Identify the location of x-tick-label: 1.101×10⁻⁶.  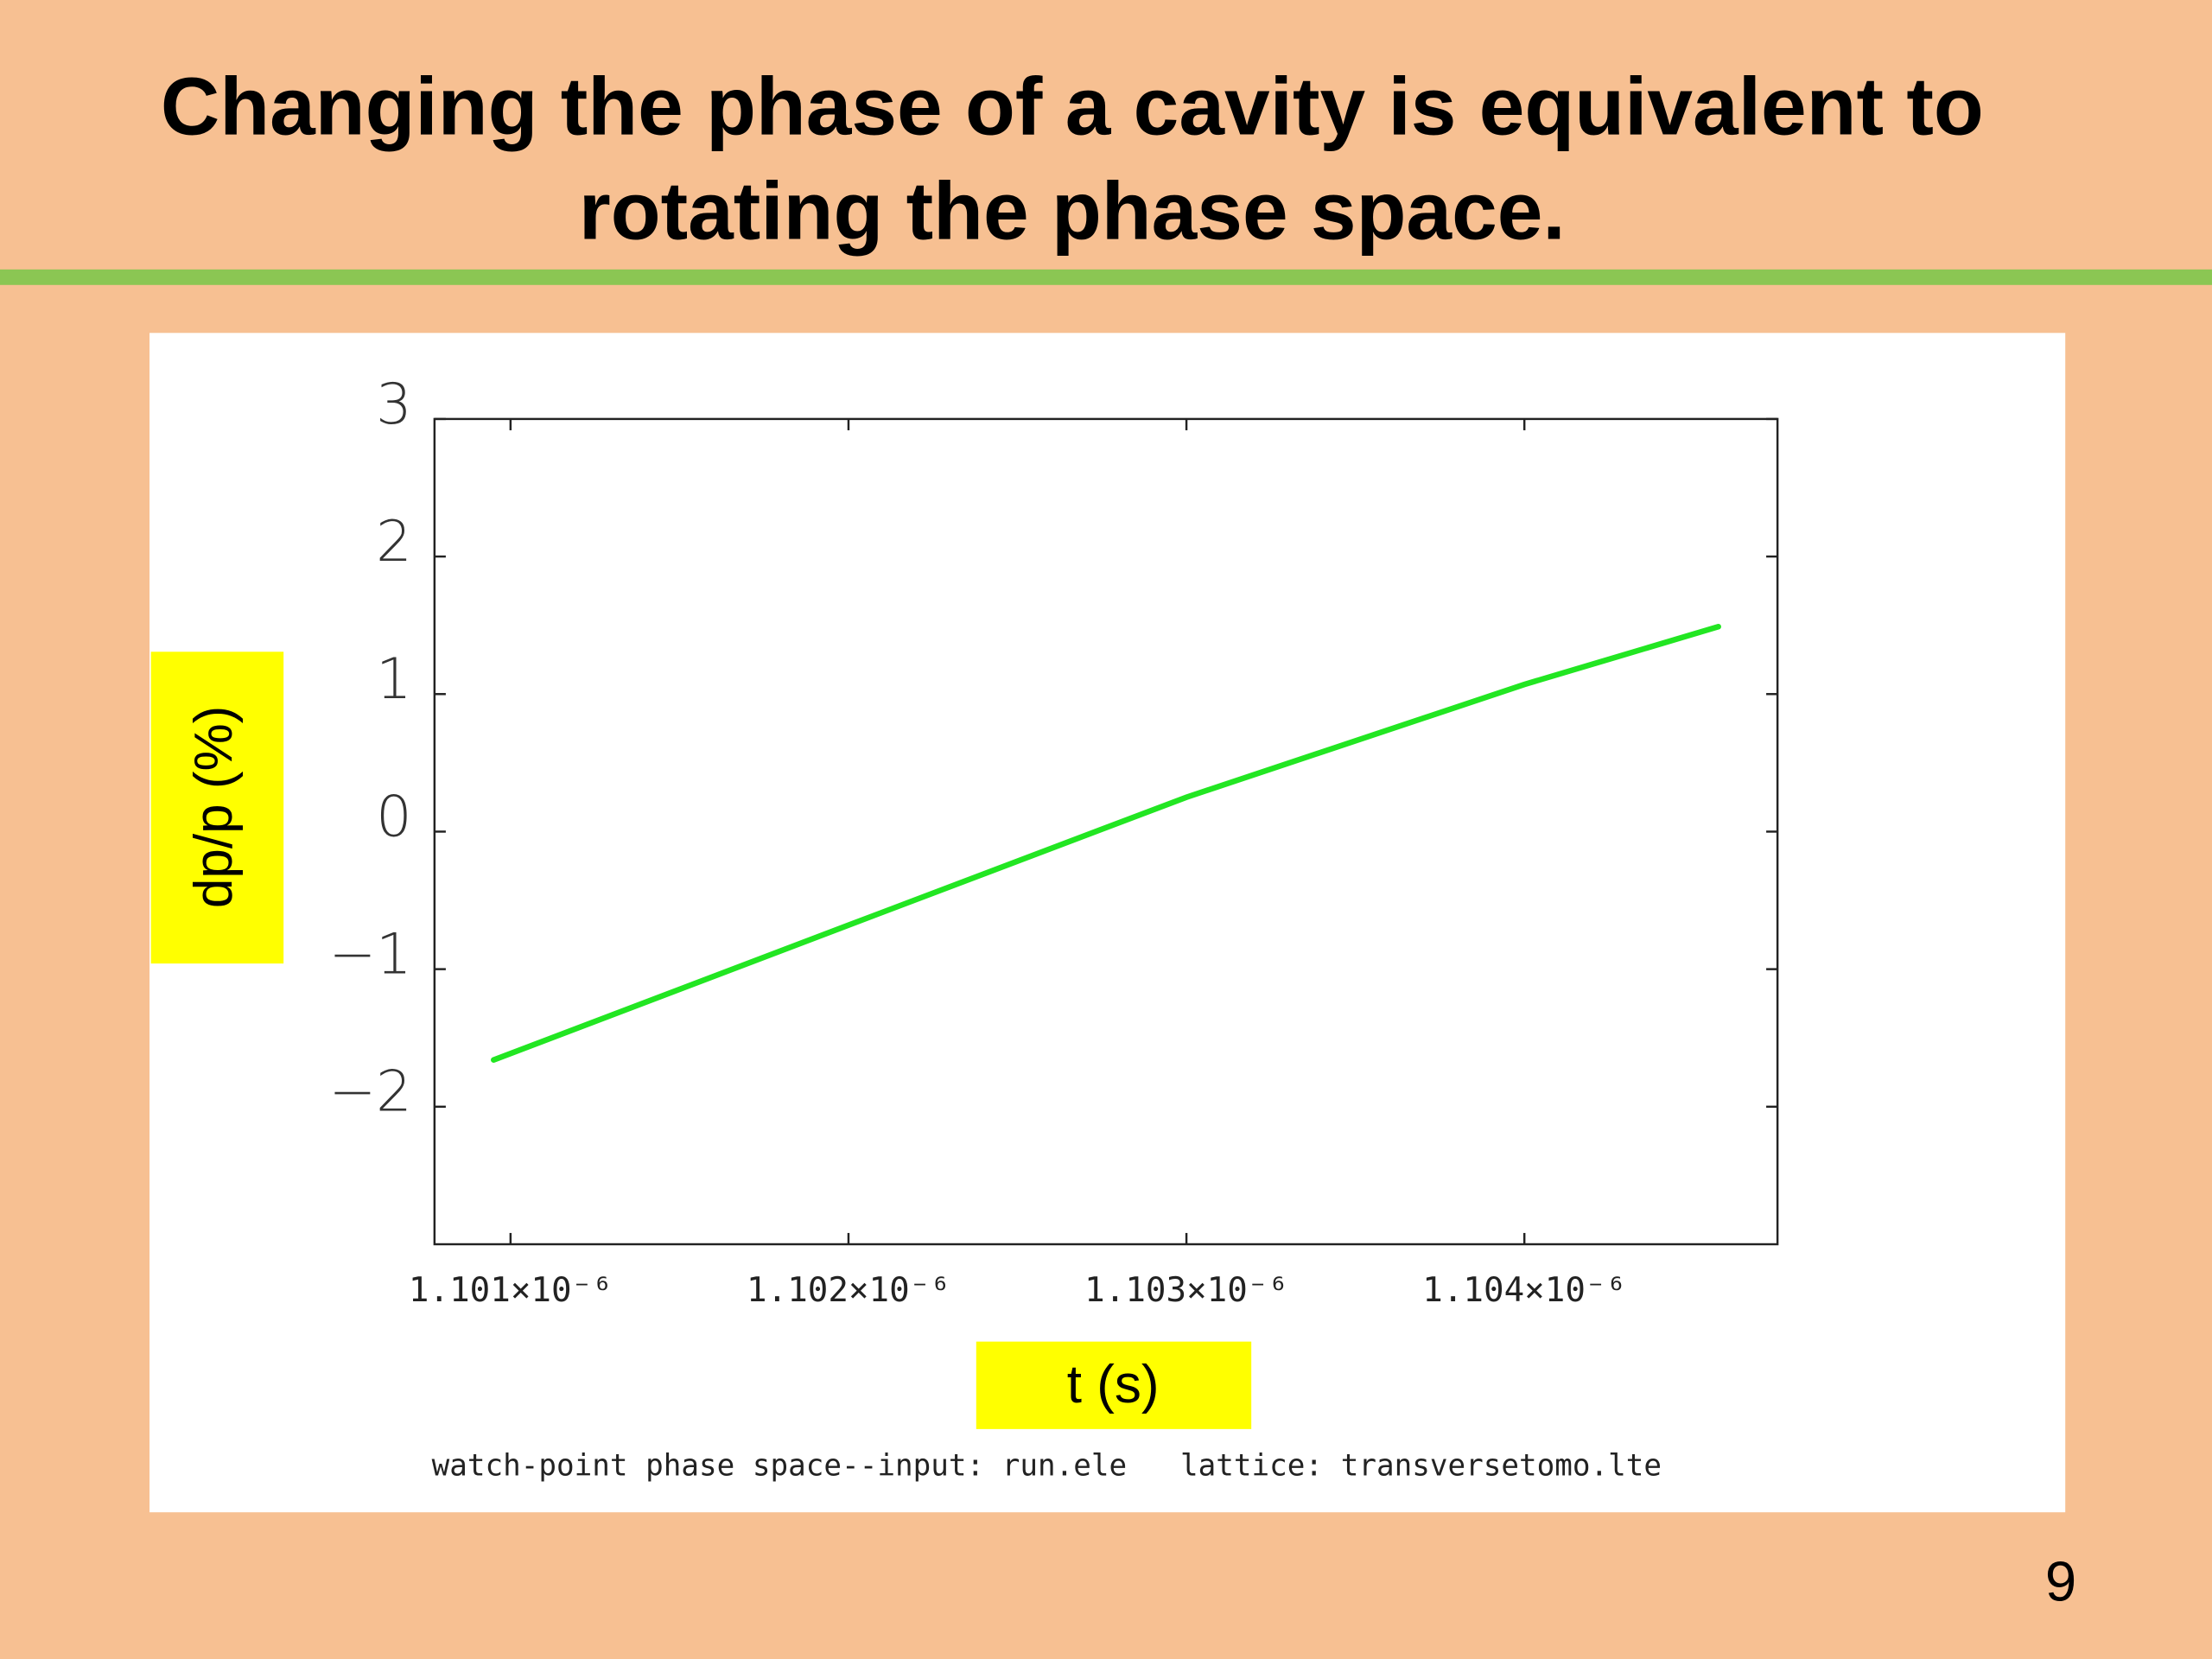
(511, 1290).